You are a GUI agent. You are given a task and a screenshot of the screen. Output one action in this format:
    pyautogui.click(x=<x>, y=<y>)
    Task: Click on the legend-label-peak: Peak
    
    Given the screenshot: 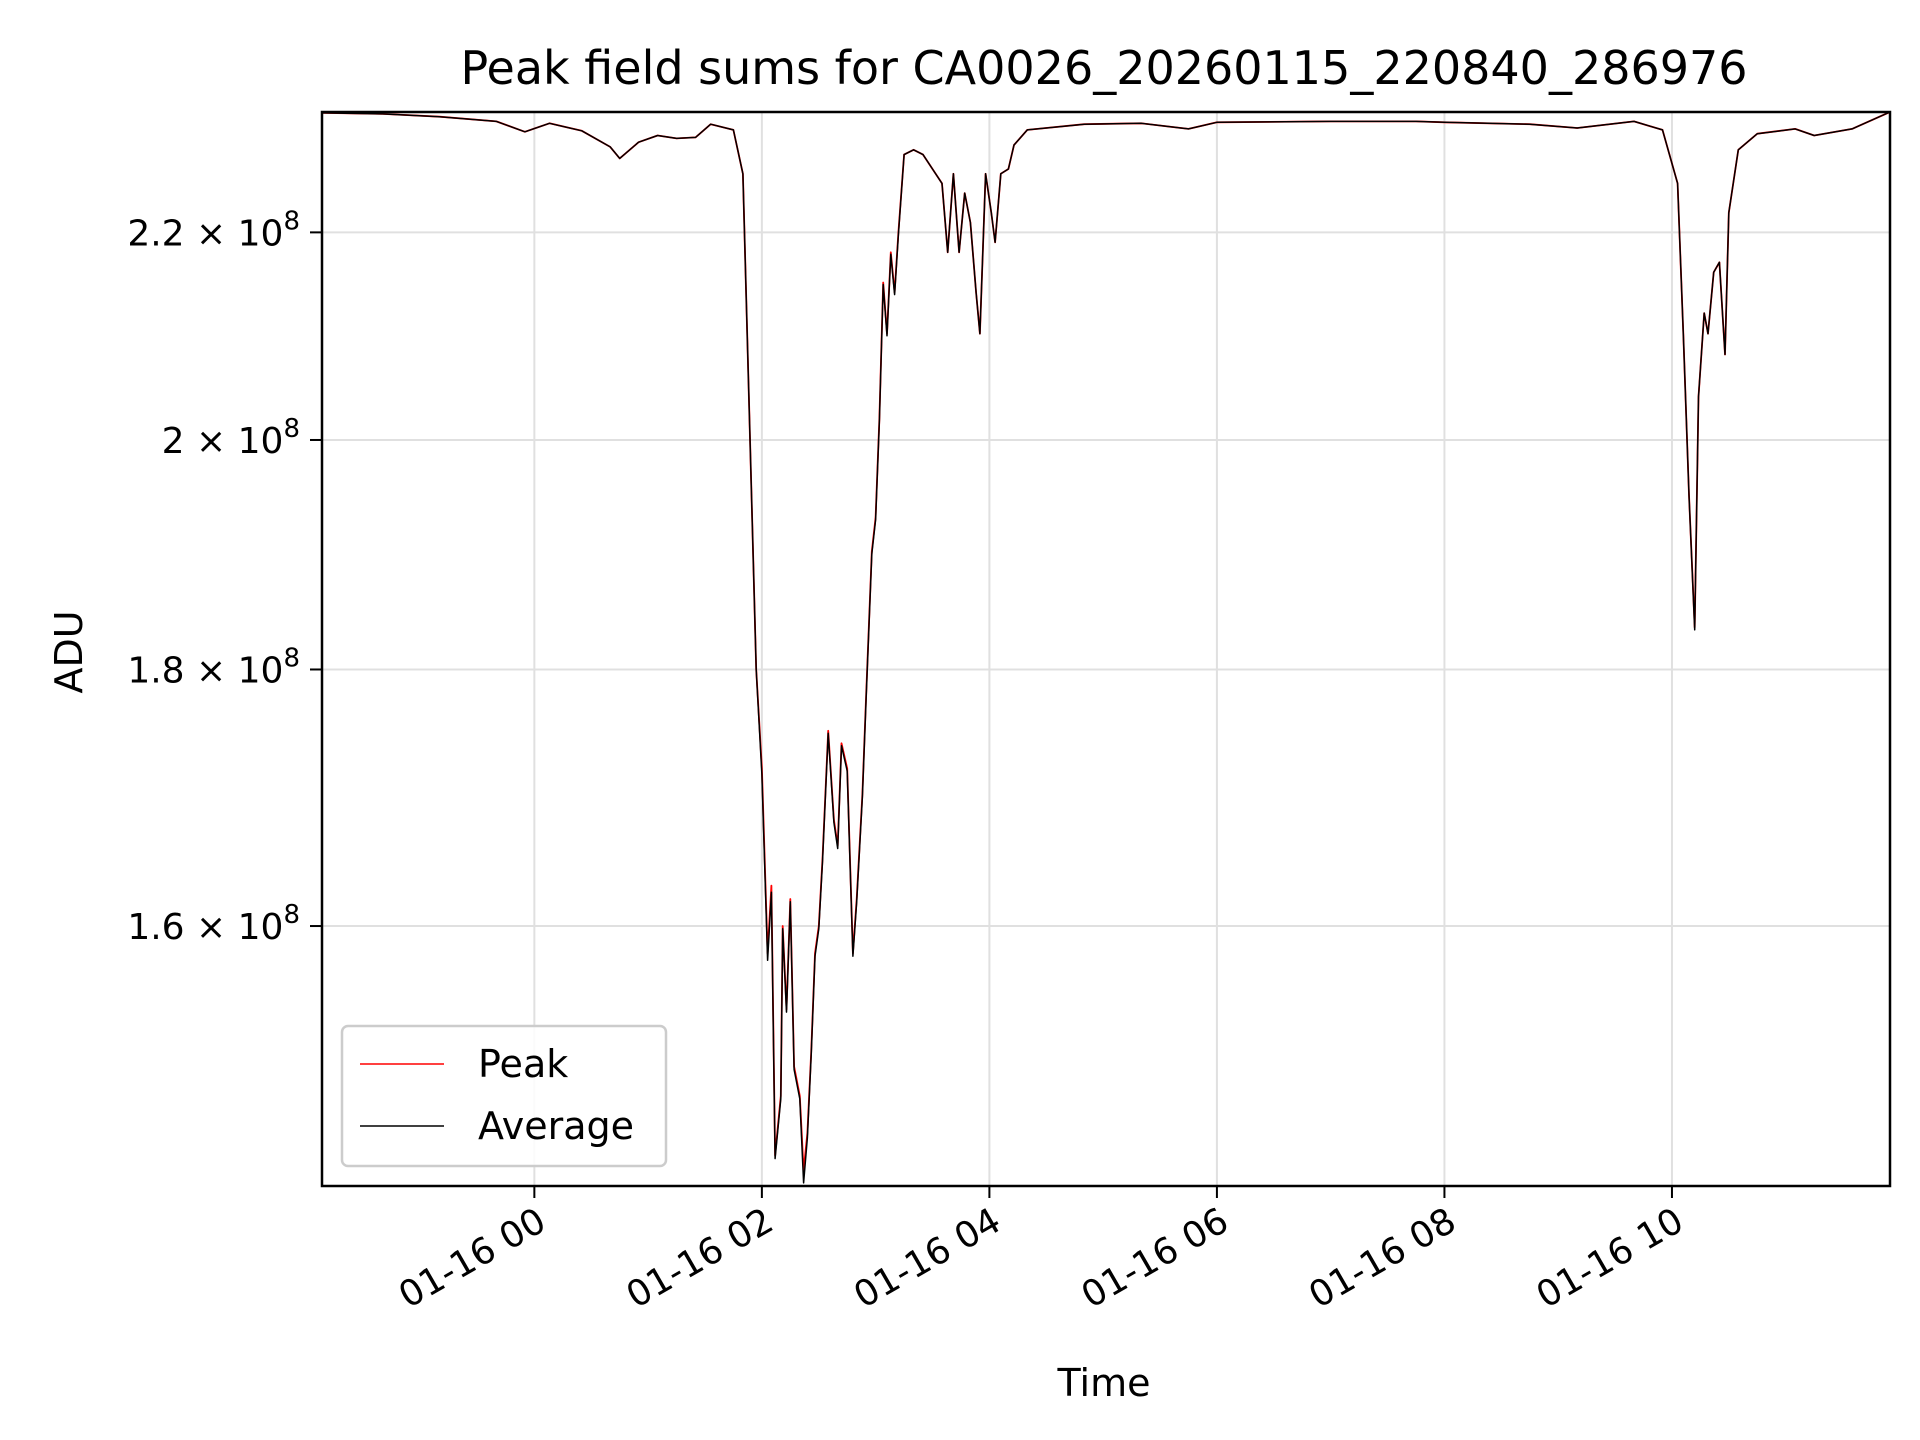 What is the action you would take?
    pyautogui.click(x=523, y=1064)
    